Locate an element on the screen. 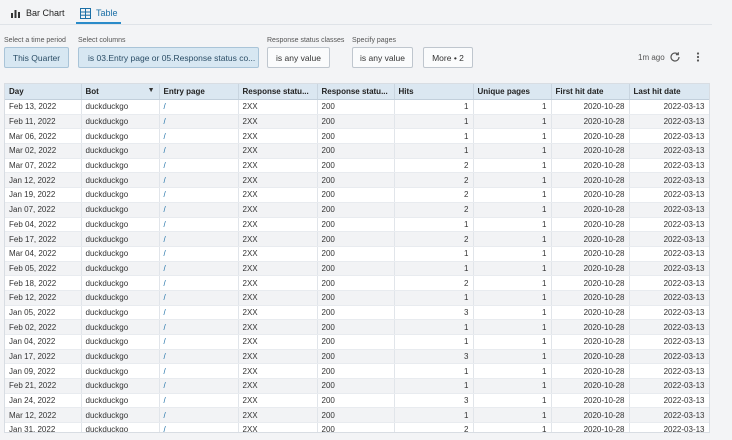 The image size is (732, 440). more-filters-button: More • 2 is located at coordinates (448, 57).